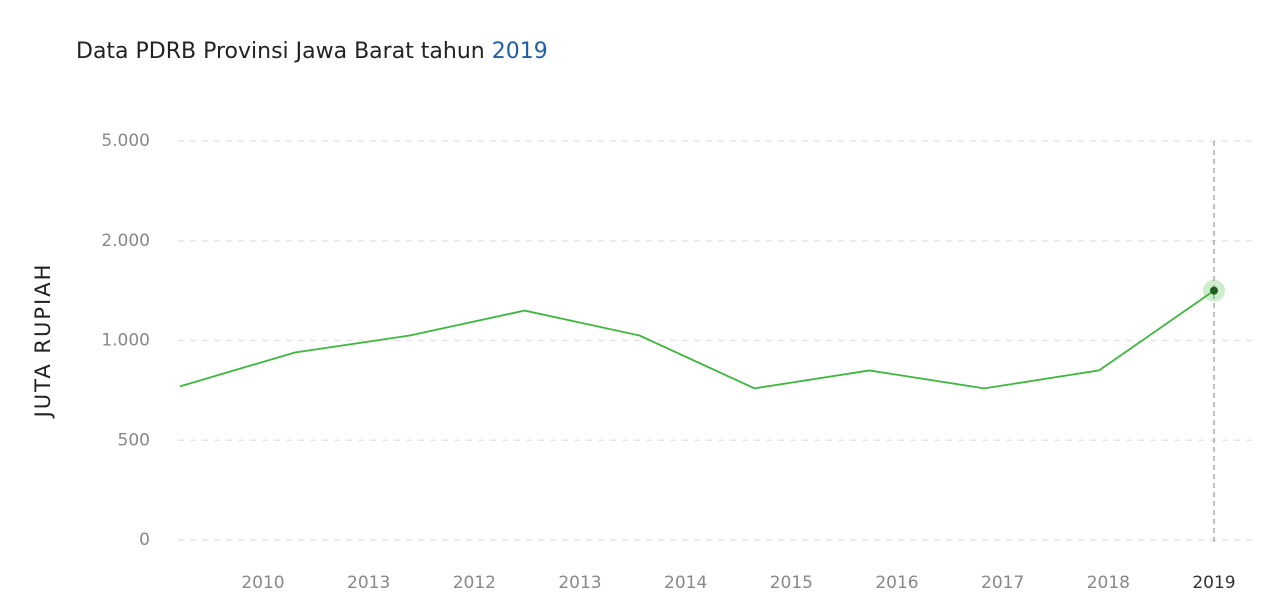 Image resolution: width=1275 pixels, height=616 pixels. Describe the element at coordinates (134, 440) in the screenshot. I see `y-tick-label: 500` at that location.